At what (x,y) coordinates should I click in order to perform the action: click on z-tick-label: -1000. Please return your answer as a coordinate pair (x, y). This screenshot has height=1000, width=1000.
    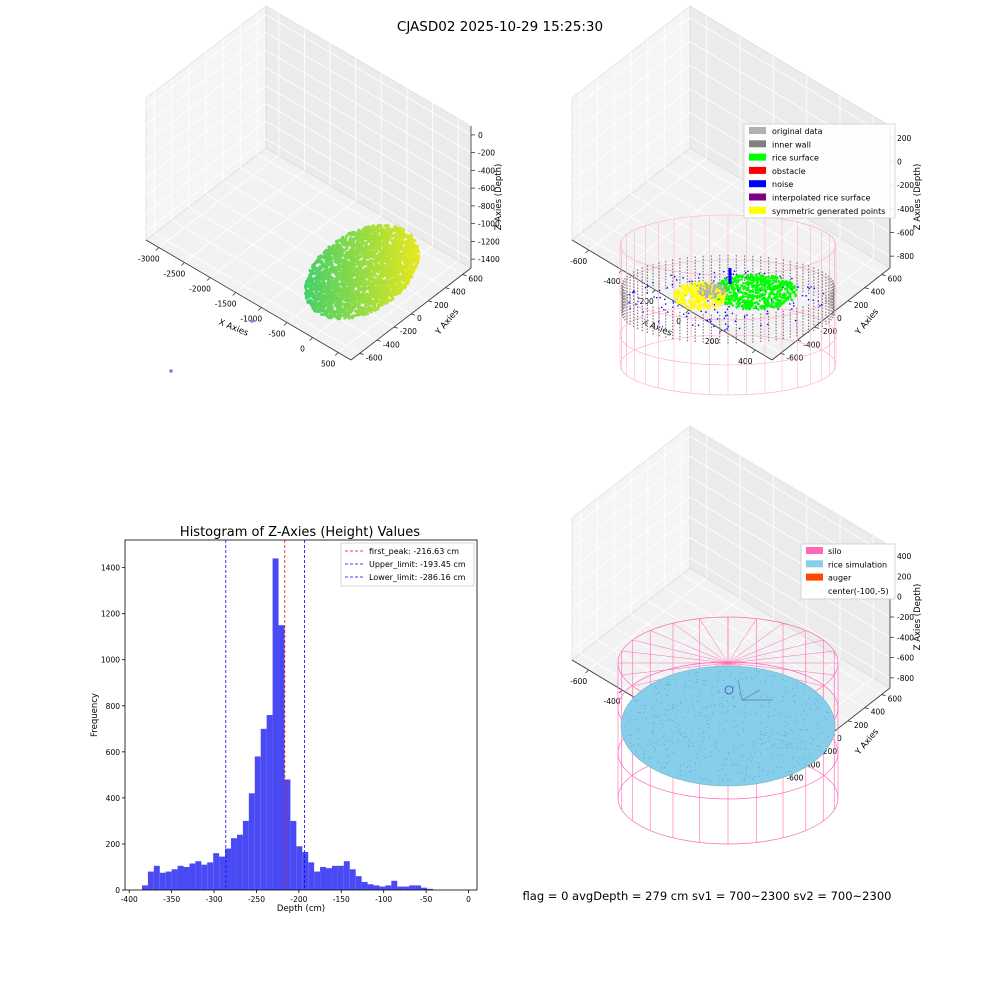
    Looking at the image, I should click on (489, 224).